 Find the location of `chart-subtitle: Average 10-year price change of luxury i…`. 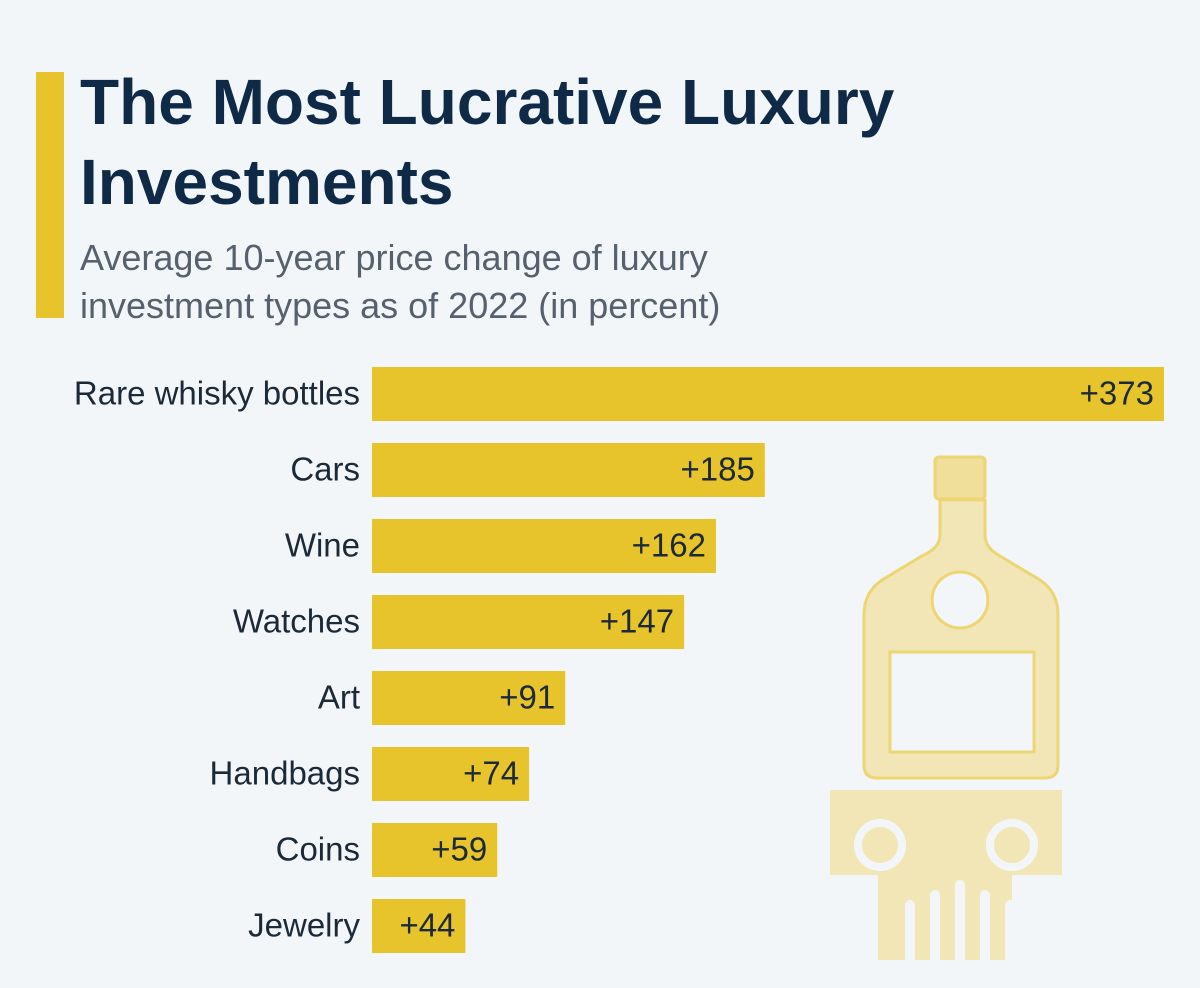

chart-subtitle: Average 10-year price change of luxury i… is located at coordinates (400, 281).